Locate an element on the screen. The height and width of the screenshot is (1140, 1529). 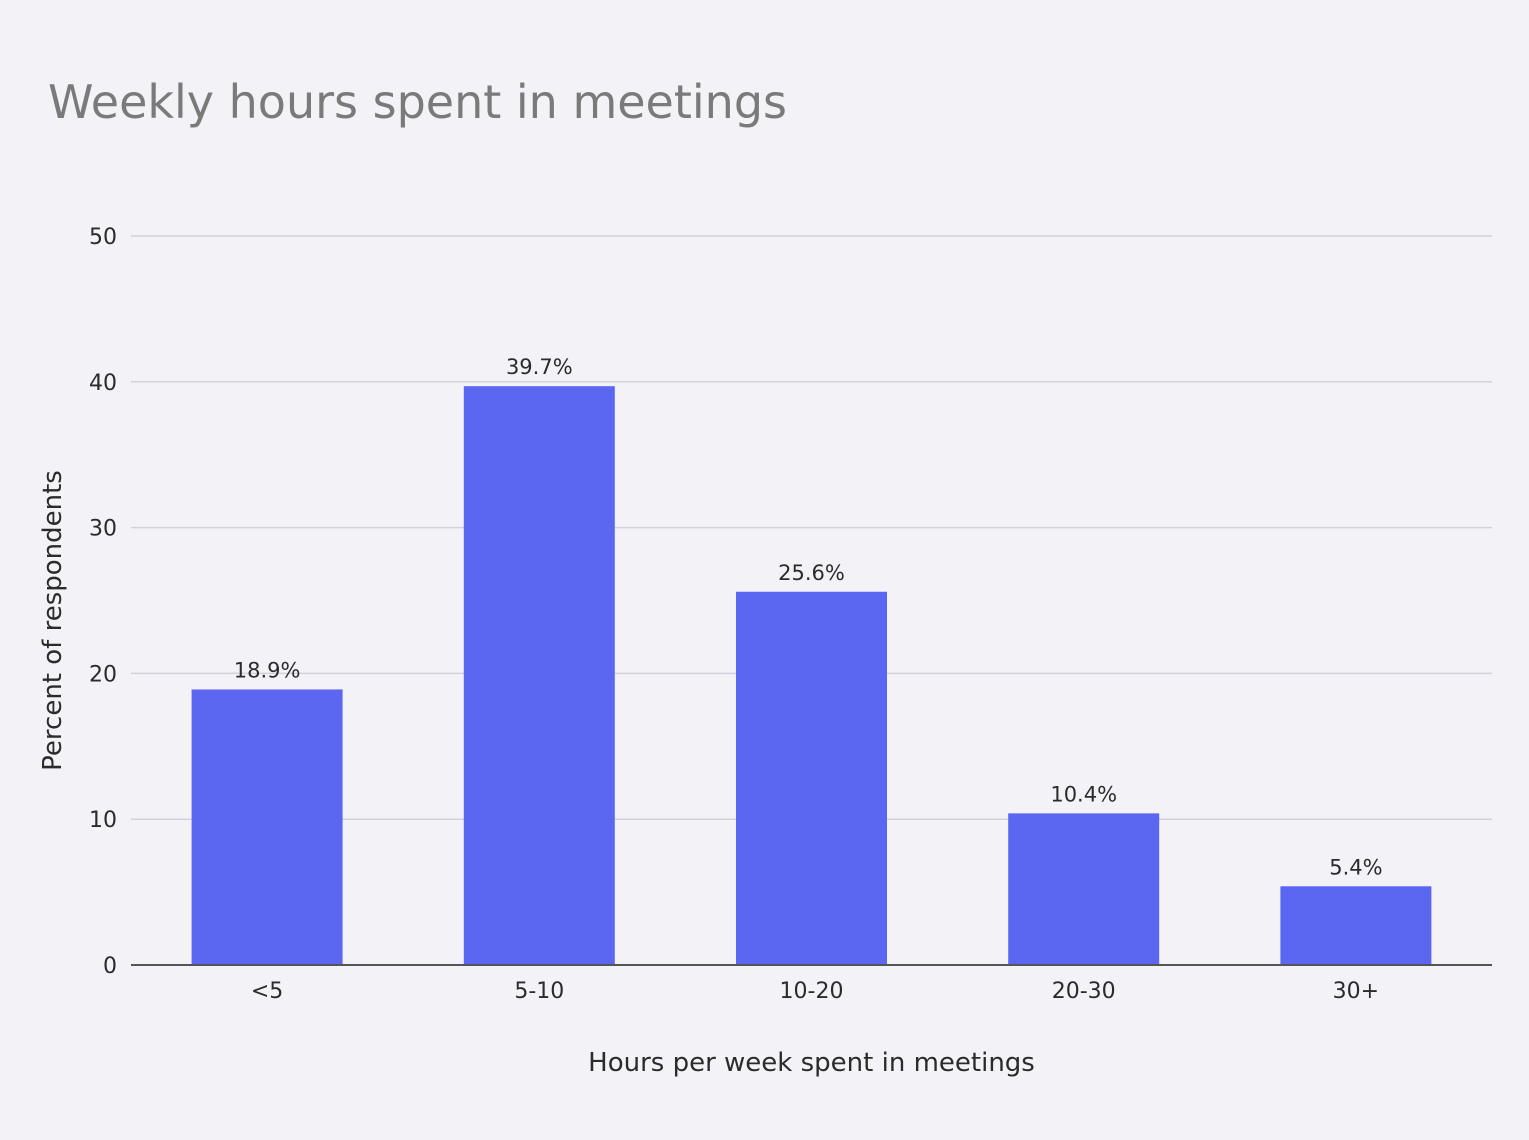
x-axis-label: Hours per week spent in meetings is located at coordinates (811, 1063).